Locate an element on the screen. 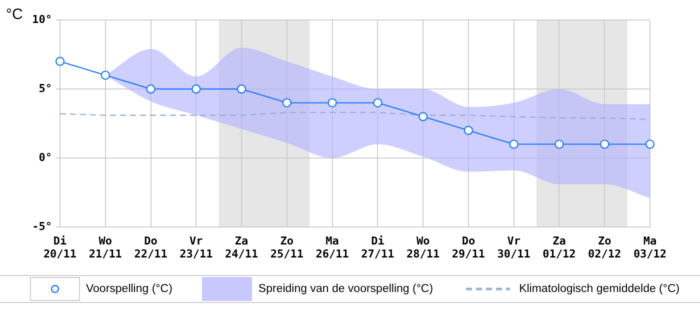 This screenshot has height=327, width=700. text: Spreiding van de voorspelling (°C) is located at coordinates (346, 289).